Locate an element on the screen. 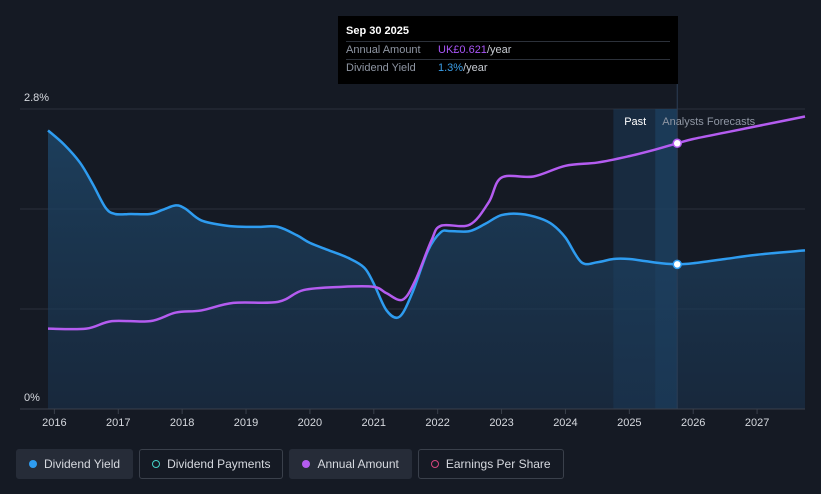 The width and height of the screenshot is (821, 494). tooltip-label: Annual Amount is located at coordinates (383, 50).